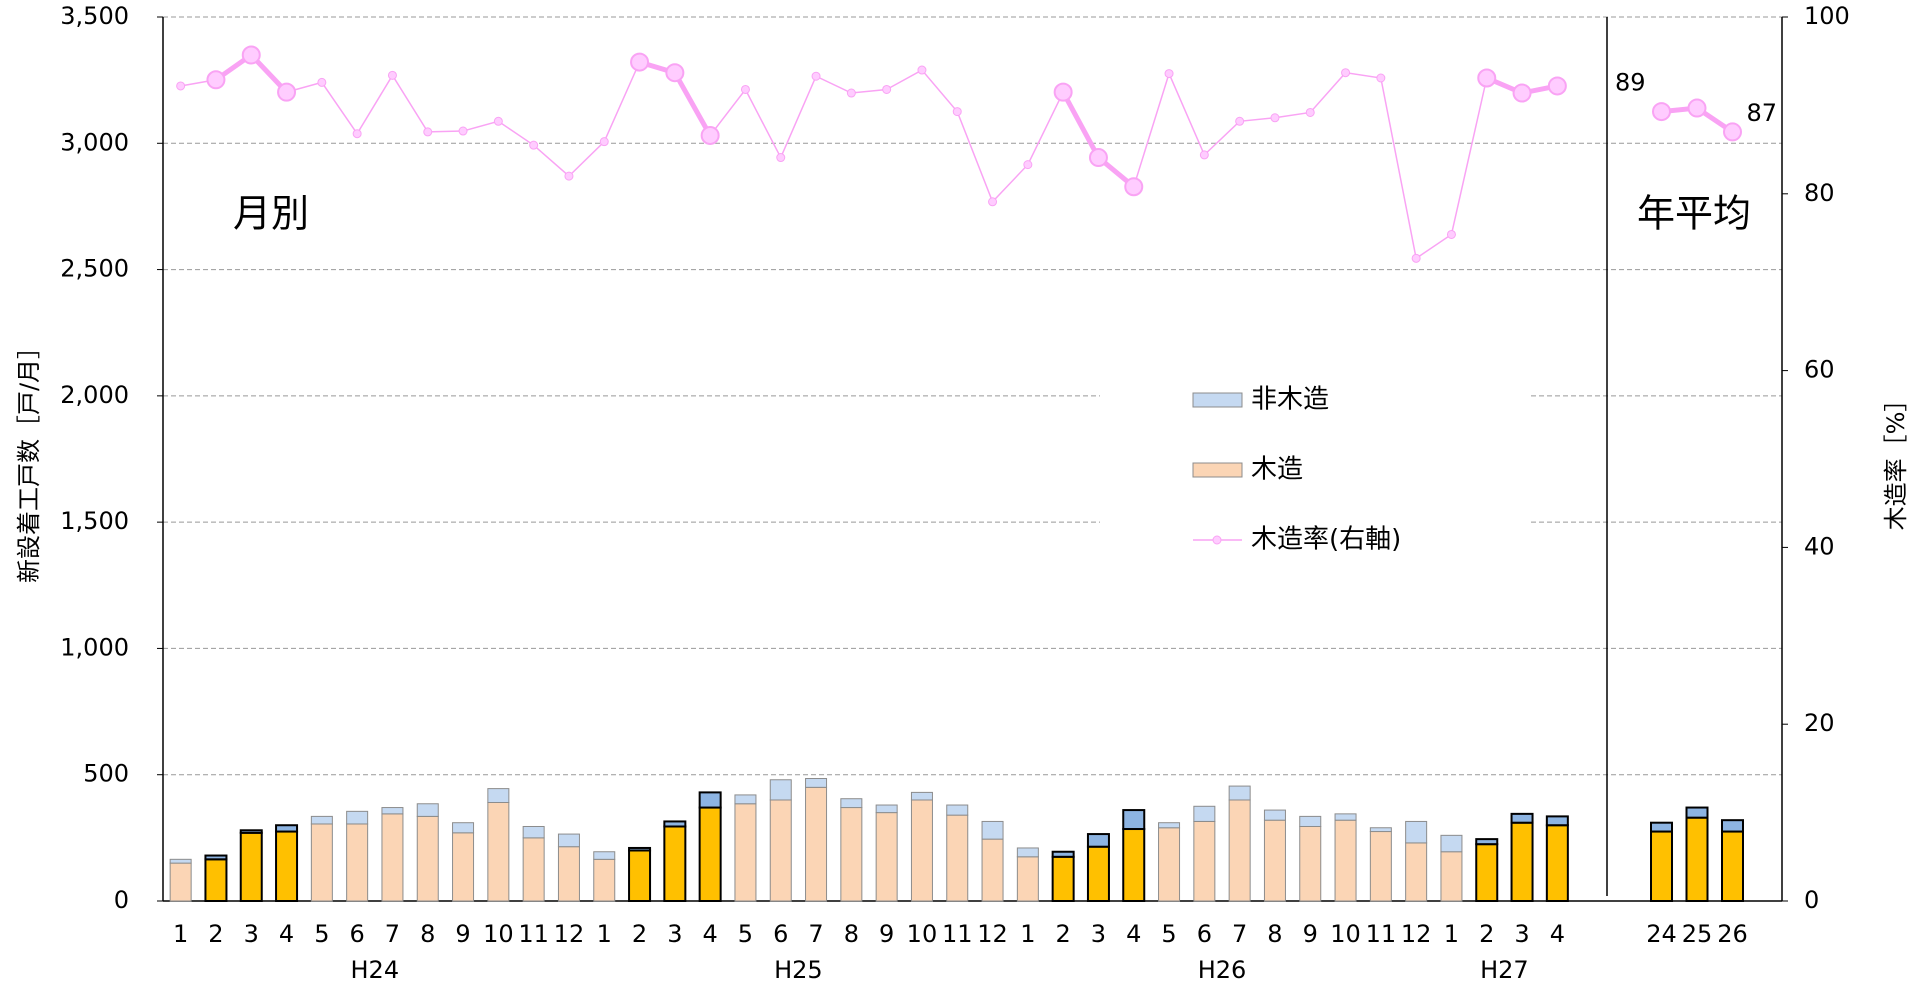 The image size is (1922, 1001). I want to click on data-label: 87, so click(1762, 113).